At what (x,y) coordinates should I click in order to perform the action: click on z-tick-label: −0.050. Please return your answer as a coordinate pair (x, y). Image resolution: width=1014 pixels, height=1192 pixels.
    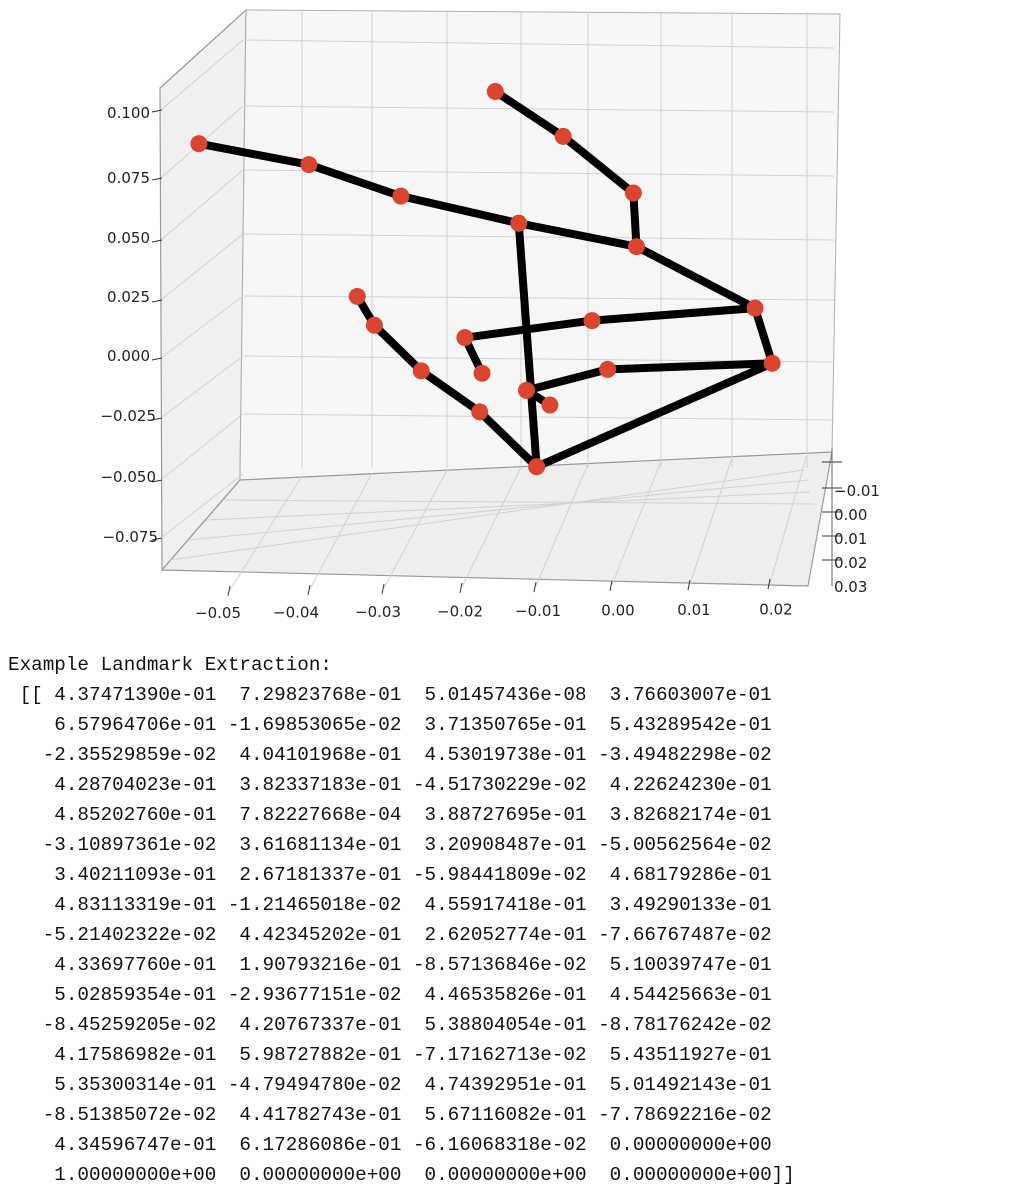
    Looking at the image, I should click on (128, 477).